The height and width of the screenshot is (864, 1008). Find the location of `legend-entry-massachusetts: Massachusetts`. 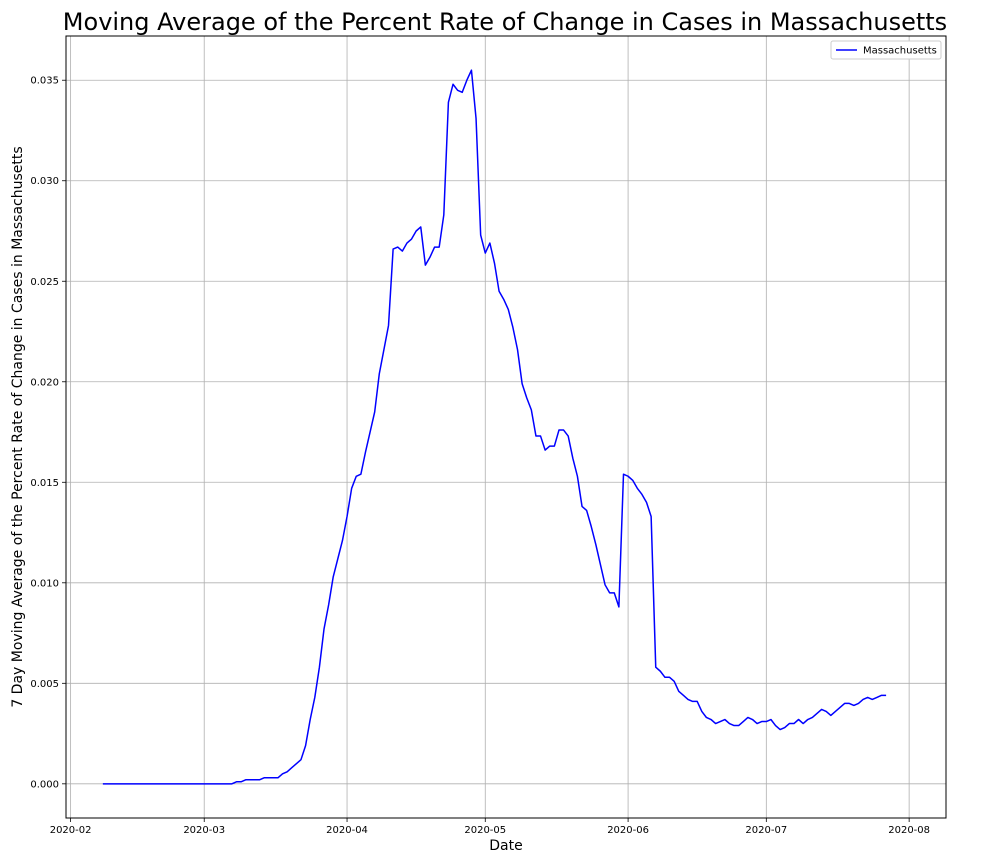

legend-entry-massachusetts: Massachusetts is located at coordinates (900, 51).